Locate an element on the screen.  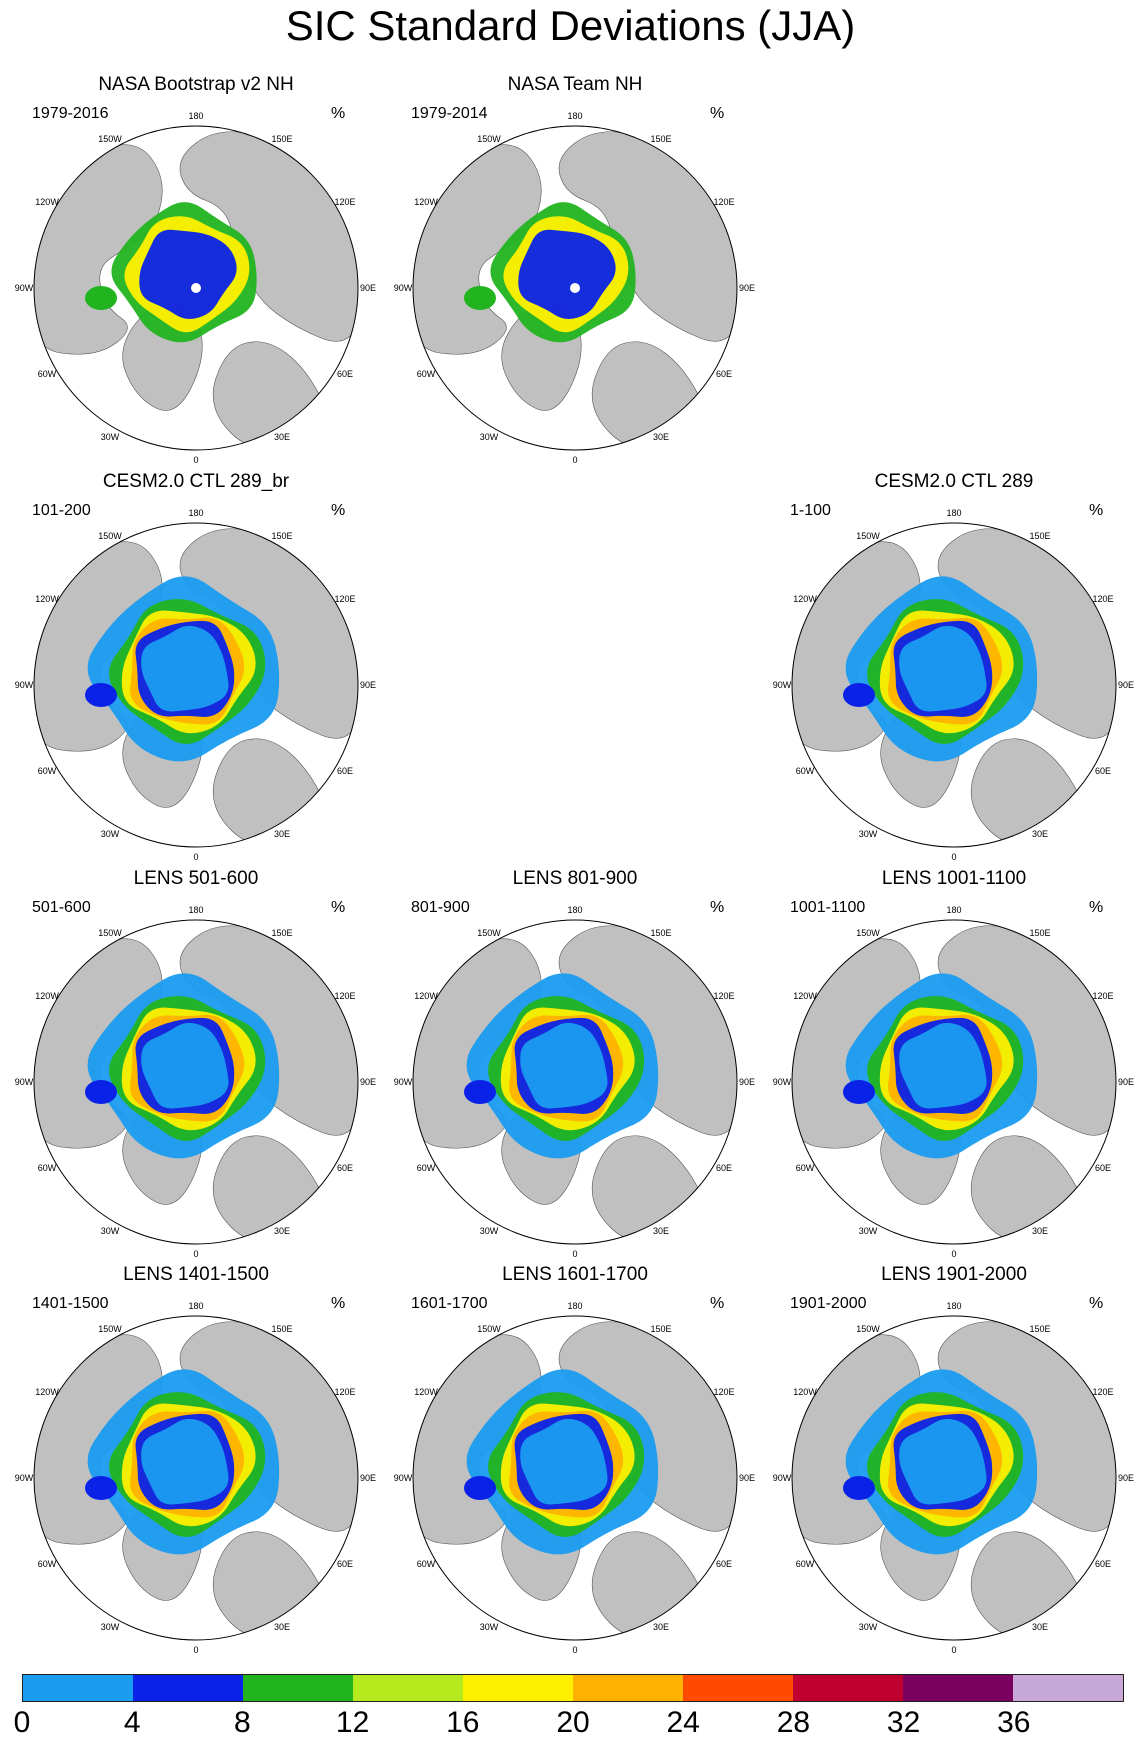
colorbar is located at coordinates (573, 1688).